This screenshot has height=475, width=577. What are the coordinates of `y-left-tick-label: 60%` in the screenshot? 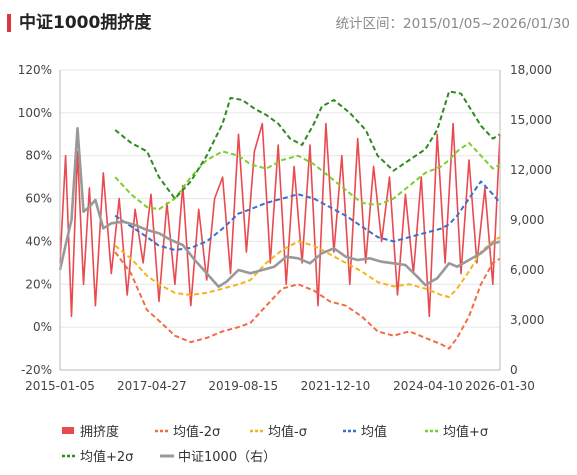 It's located at (38, 199).